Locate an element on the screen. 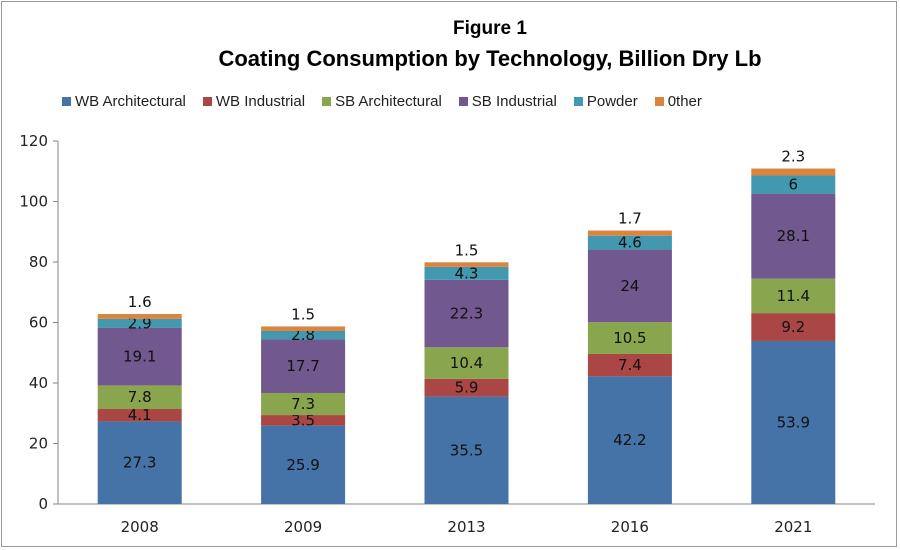 This screenshot has width=900, height=550. data-label: 11.4 is located at coordinates (793, 296).